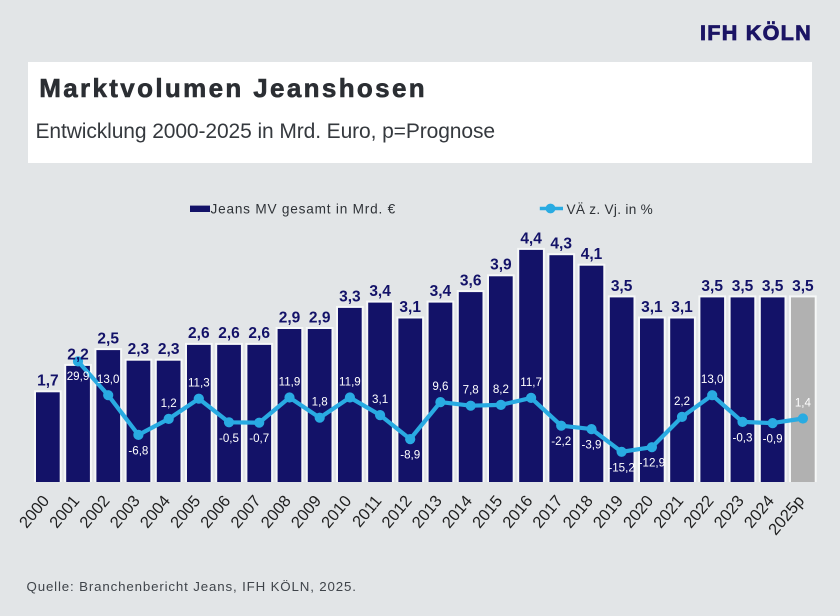 The width and height of the screenshot is (840, 616). I want to click on svg-text: 2002, so click(94, 512).